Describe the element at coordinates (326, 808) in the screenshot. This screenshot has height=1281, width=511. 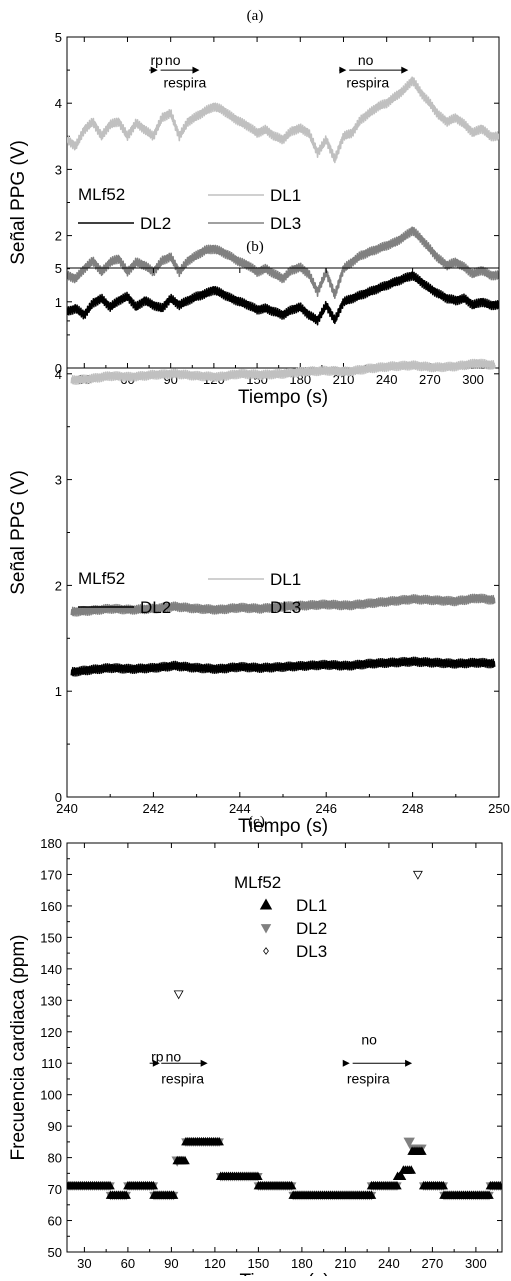
I see `x-tick-label: 246` at that location.